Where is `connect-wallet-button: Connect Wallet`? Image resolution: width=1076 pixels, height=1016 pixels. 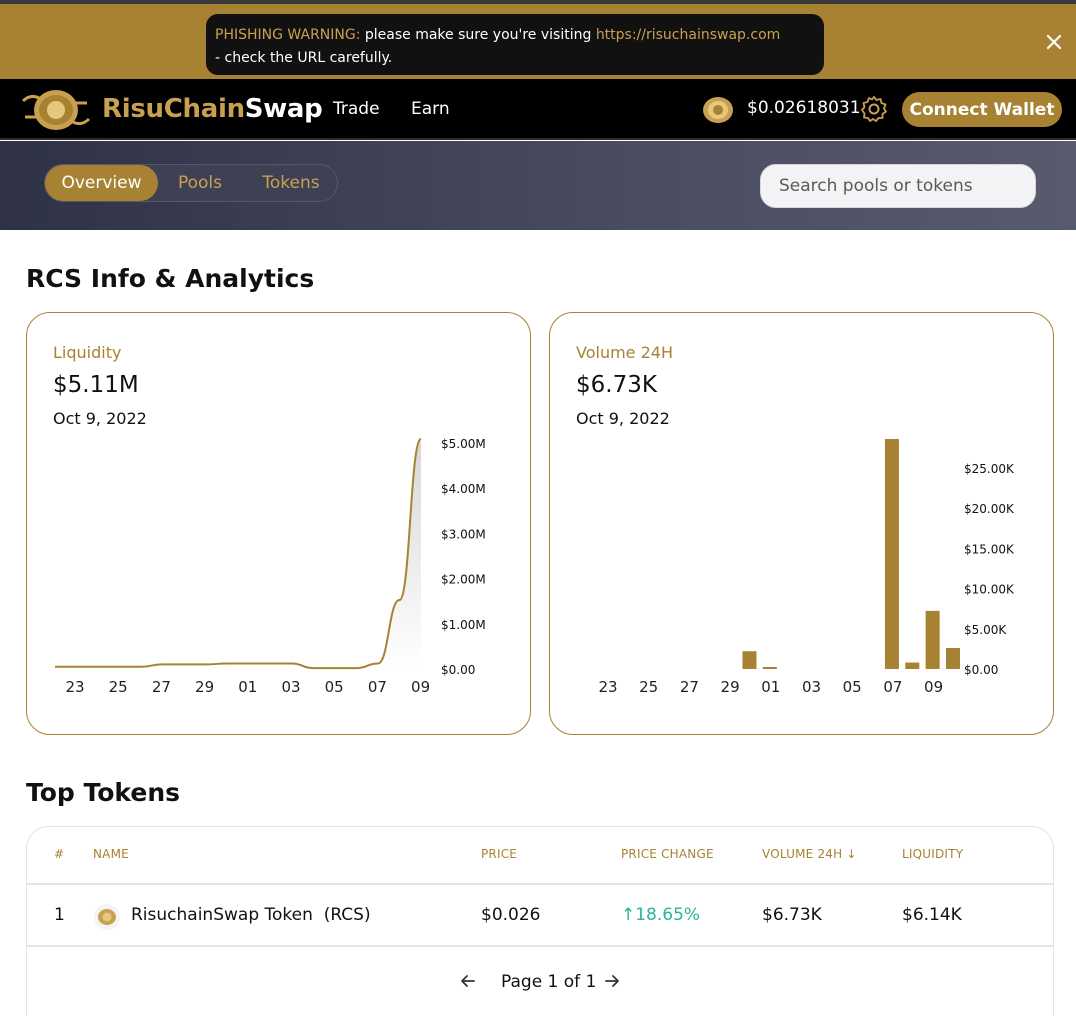
connect-wallet-button: Connect Wallet is located at coordinates (982, 109).